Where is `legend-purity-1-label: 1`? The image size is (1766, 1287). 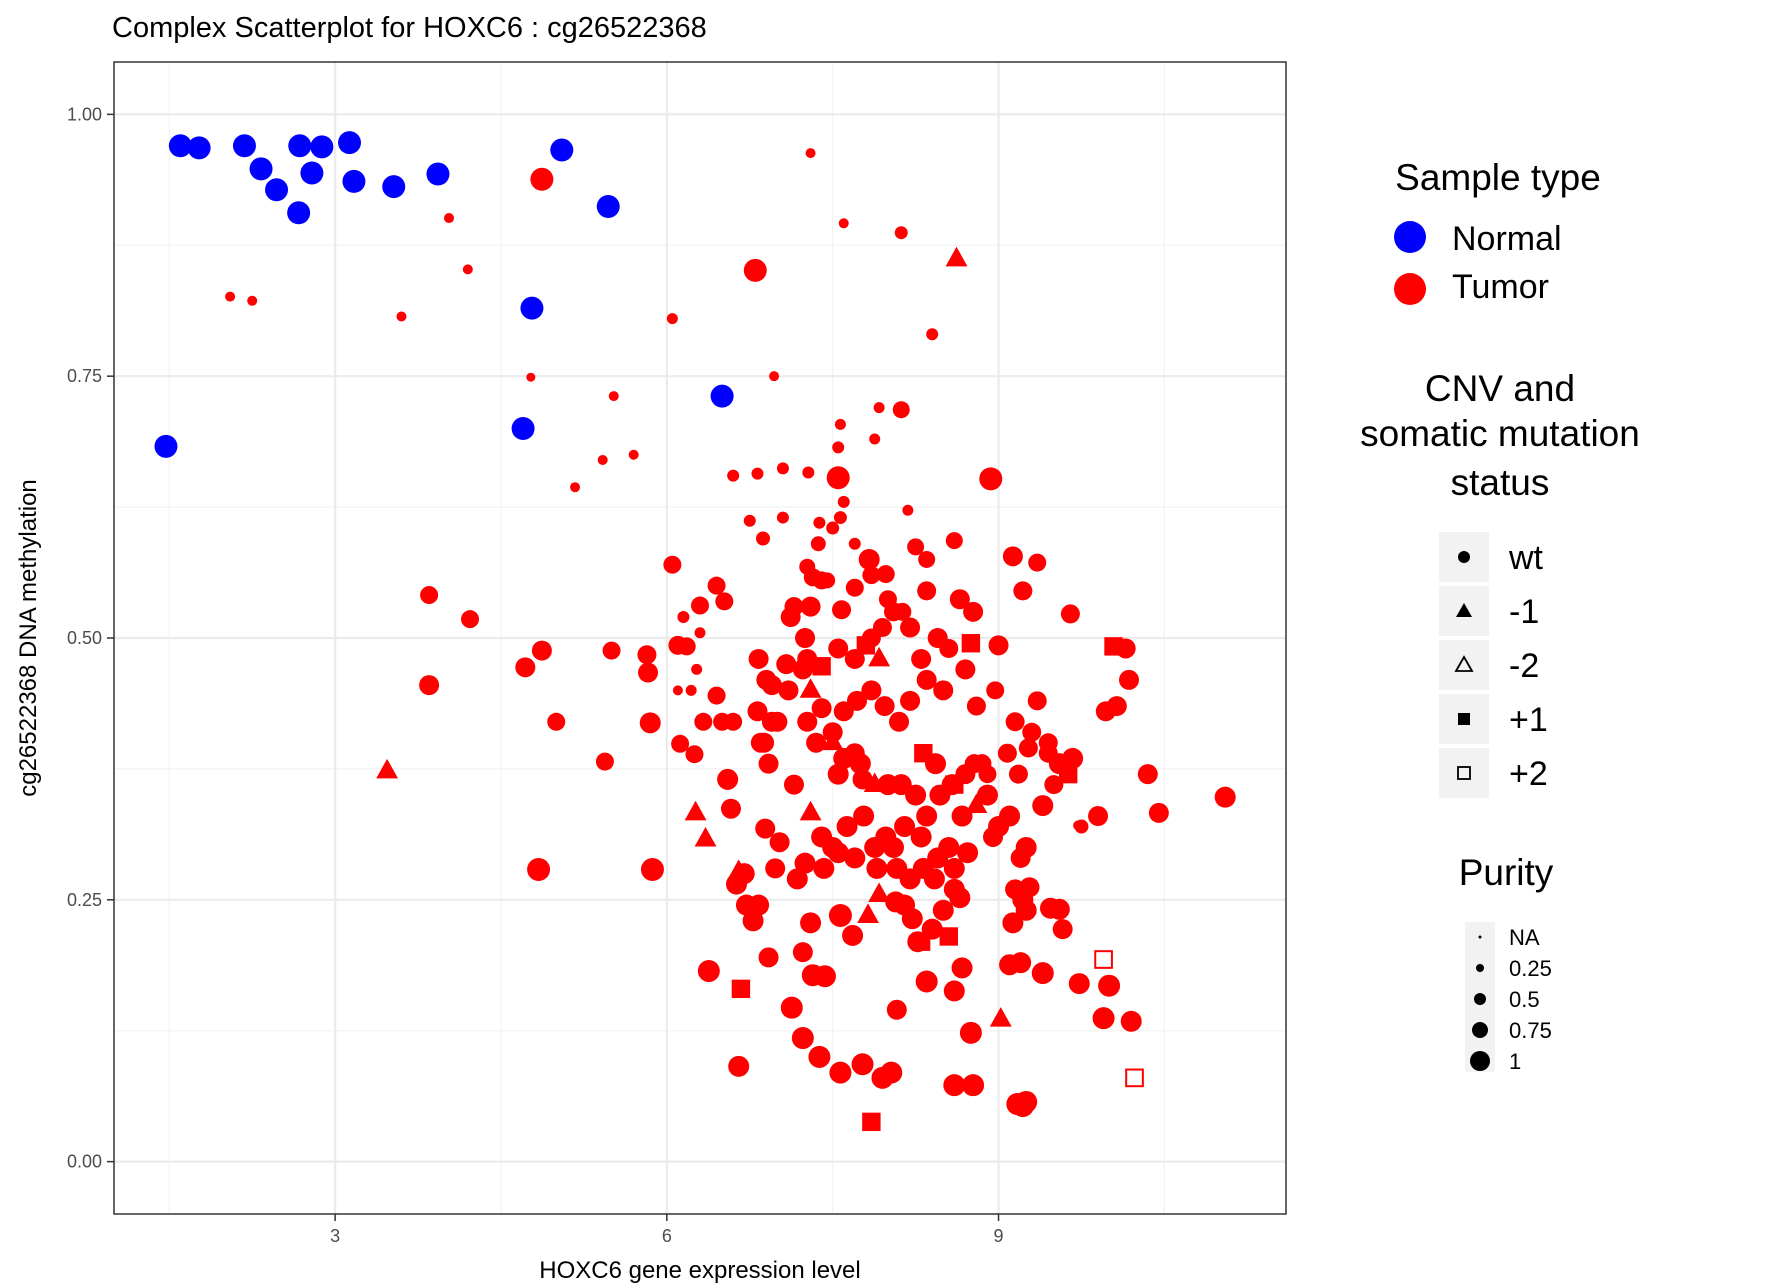 legend-purity-1-label: 1 is located at coordinates (1515, 1061).